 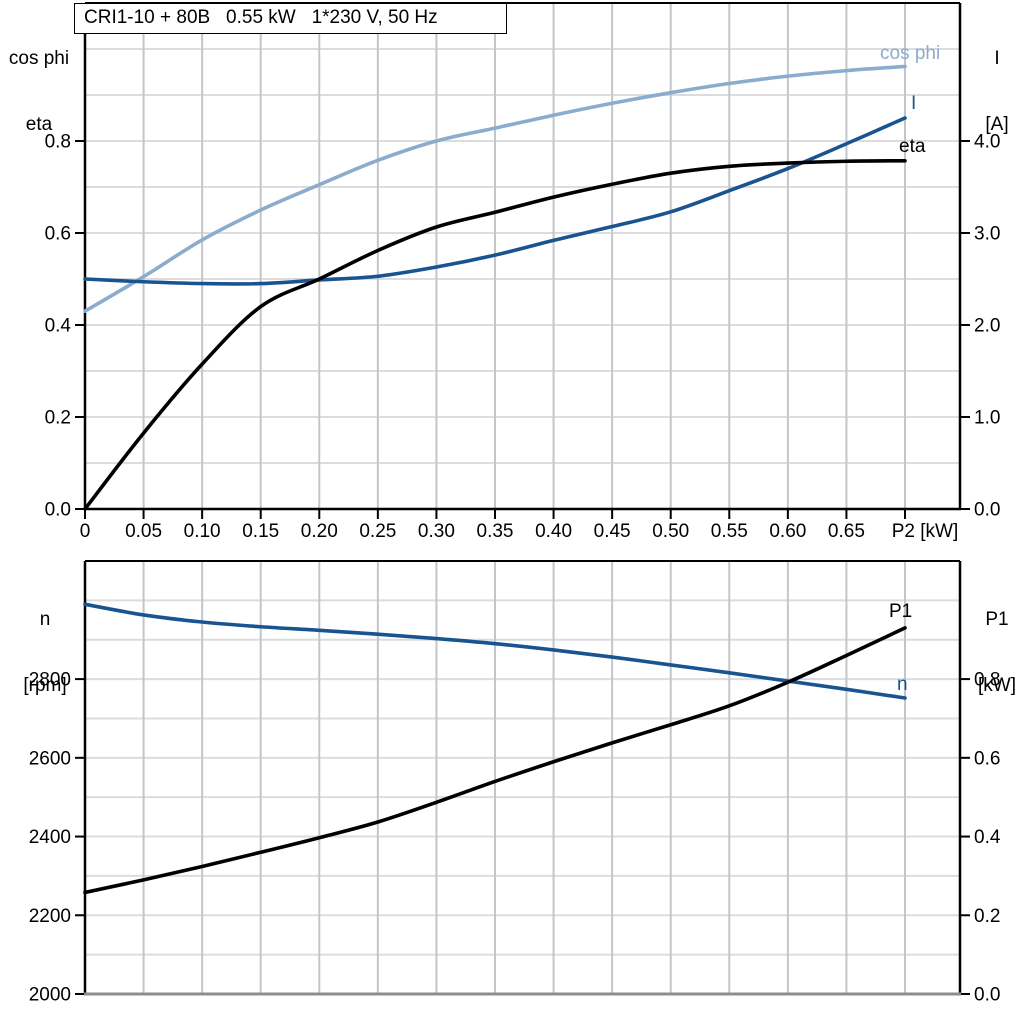 I want to click on right-tick-label: 4.0, so click(x=987, y=142).